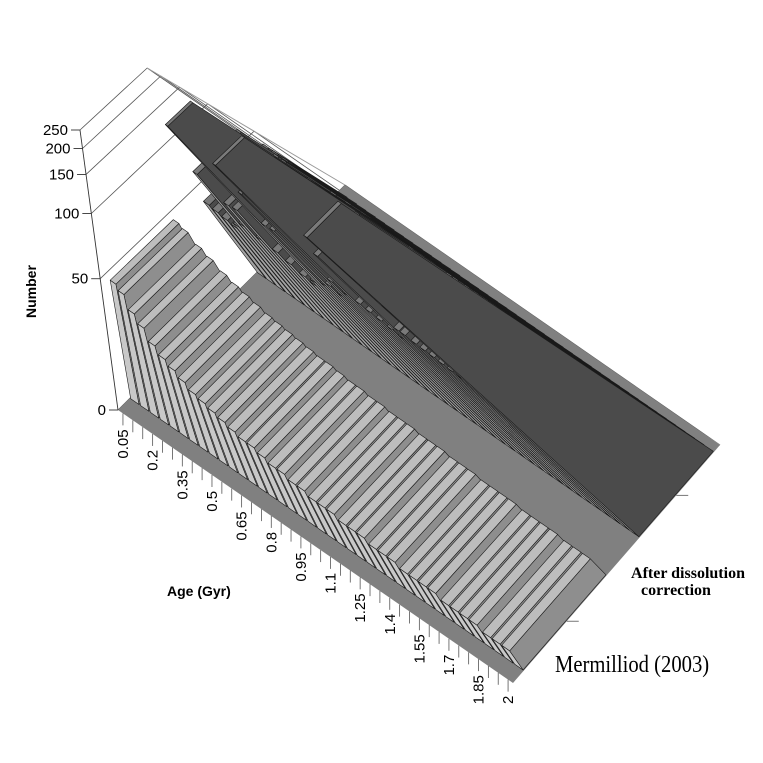 Image resolution: width=763 pixels, height=763 pixels. I want to click on x-tick-label: 1.85, so click(479, 689).